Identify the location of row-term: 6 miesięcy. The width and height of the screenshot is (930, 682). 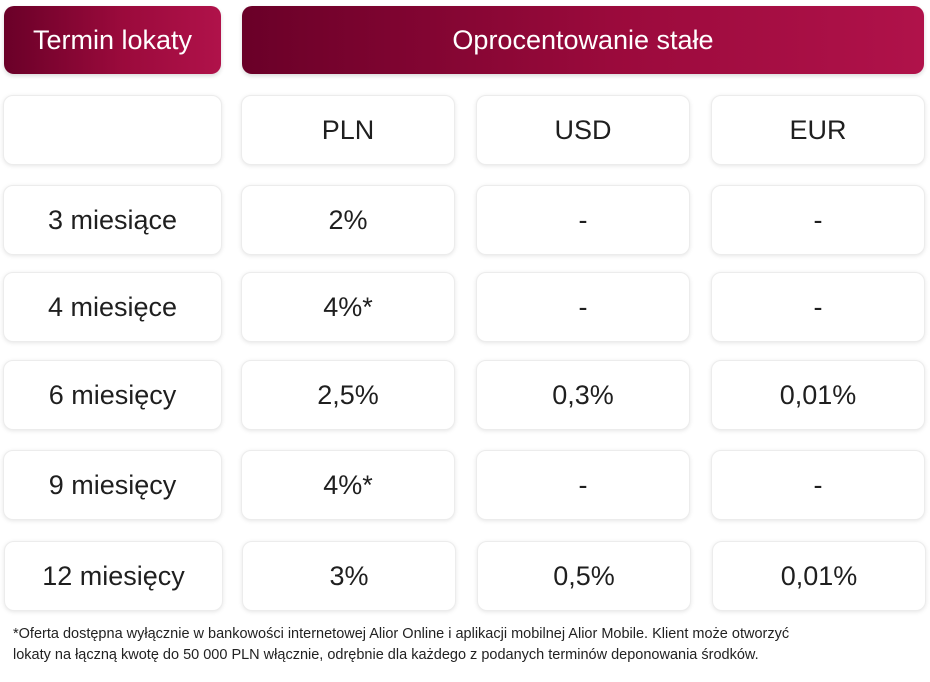
(112, 395).